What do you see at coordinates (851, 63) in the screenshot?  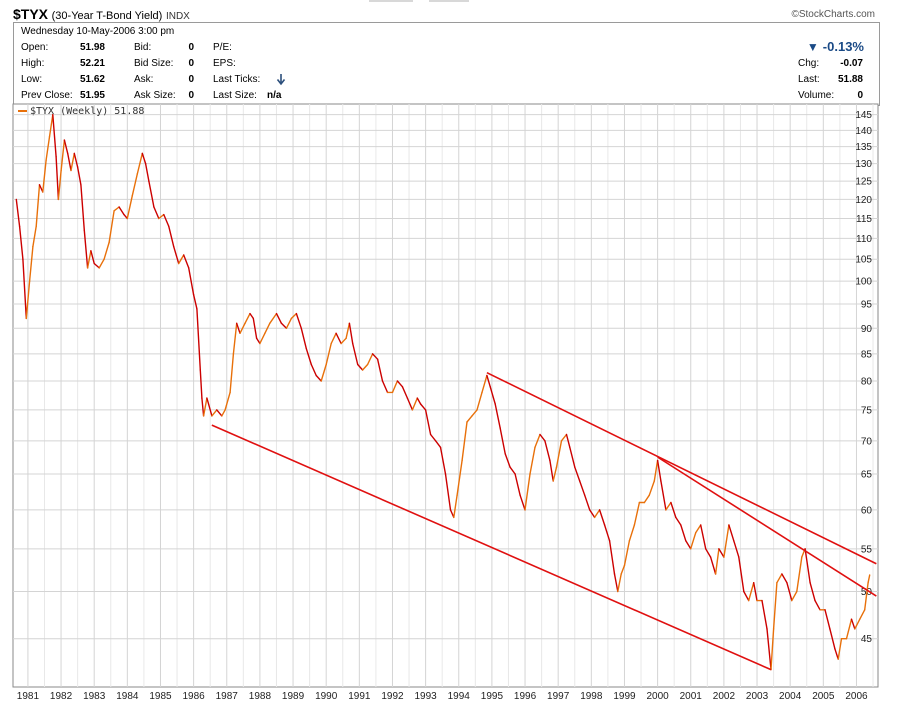 I see `chg-value: -0.07` at bounding box center [851, 63].